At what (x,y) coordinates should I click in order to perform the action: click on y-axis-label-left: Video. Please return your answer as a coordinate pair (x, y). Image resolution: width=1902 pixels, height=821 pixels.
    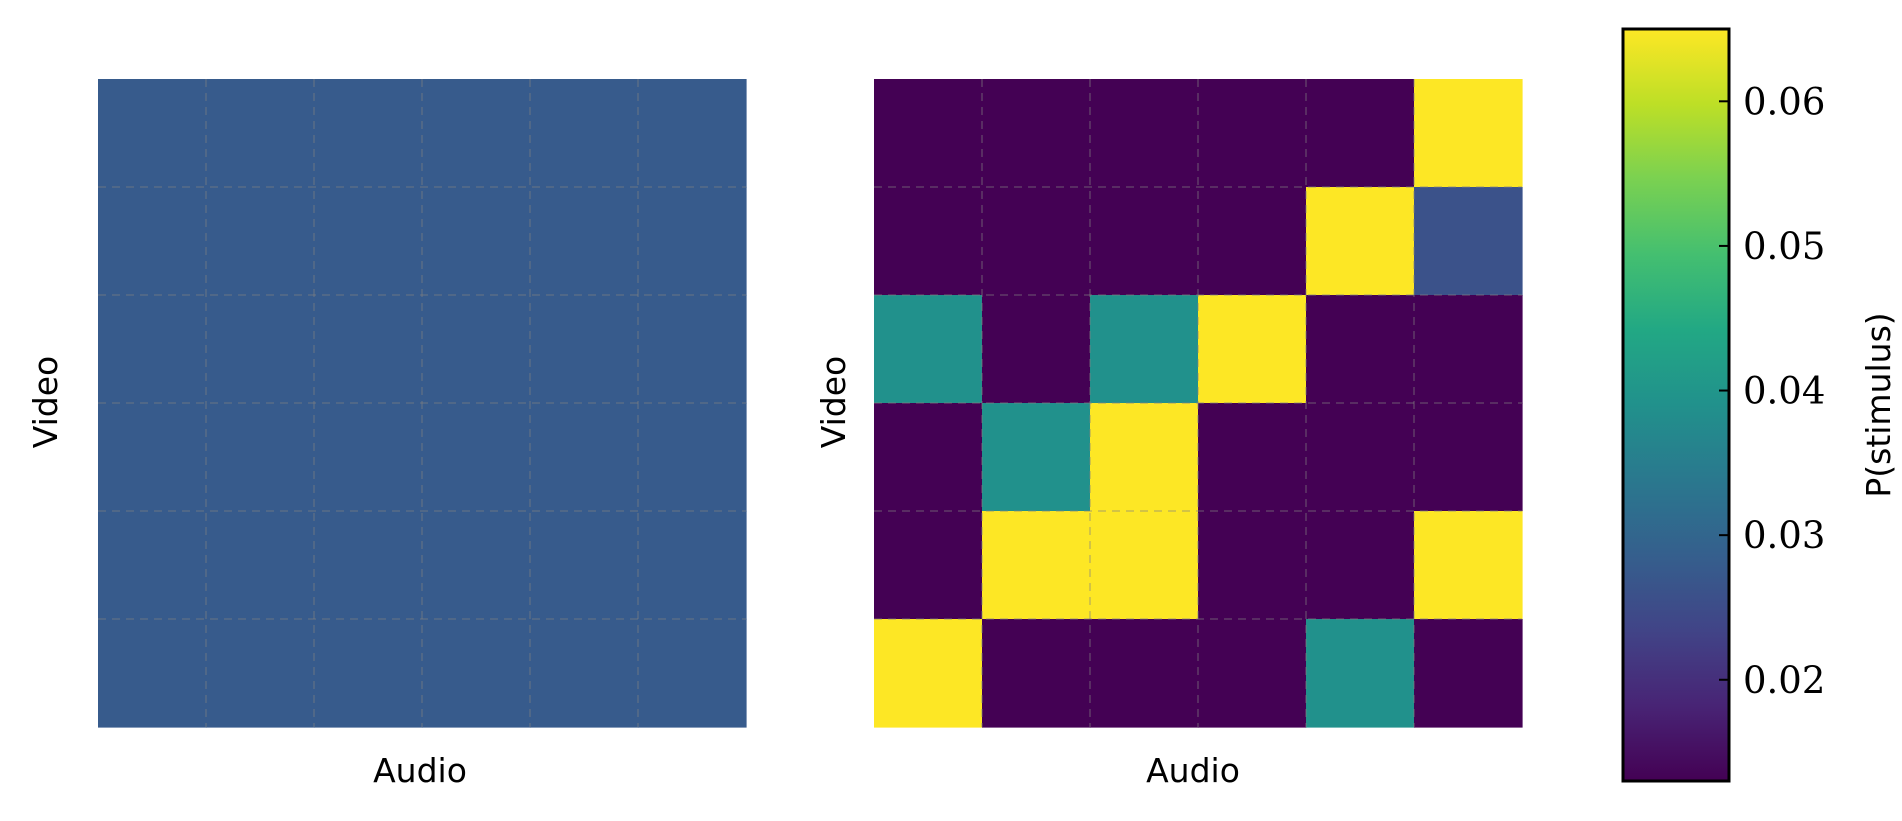
    Looking at the image, I should click on (45, 402).